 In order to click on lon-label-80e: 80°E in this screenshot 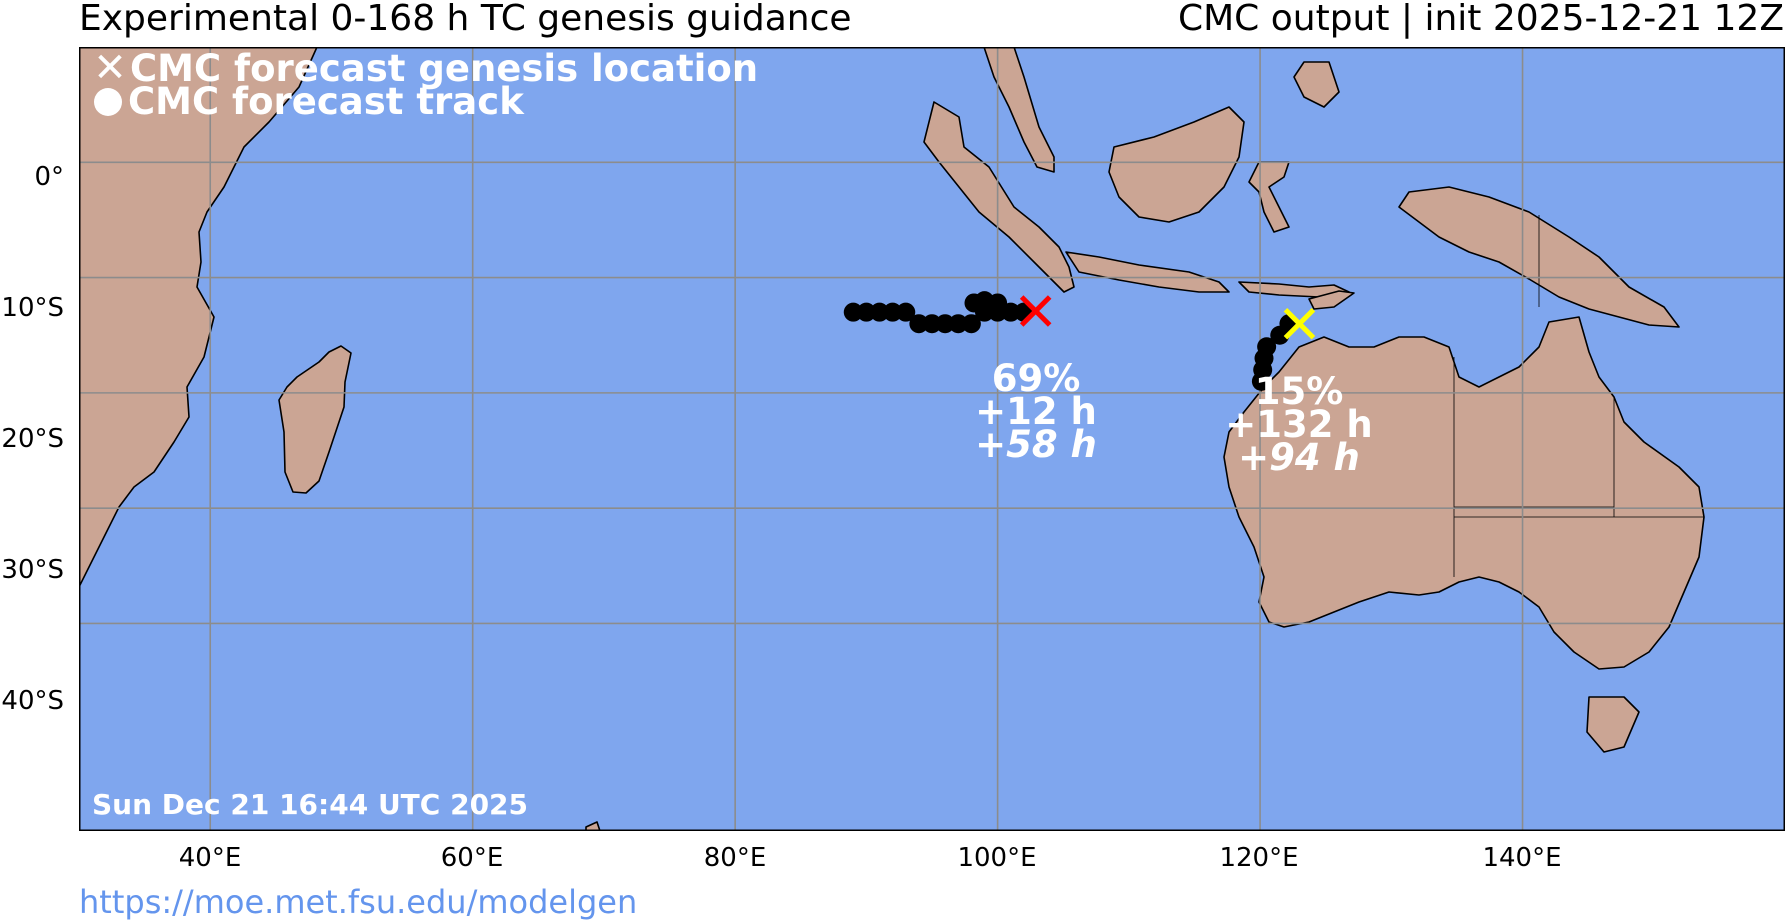, I will do `click(735, 858)`.